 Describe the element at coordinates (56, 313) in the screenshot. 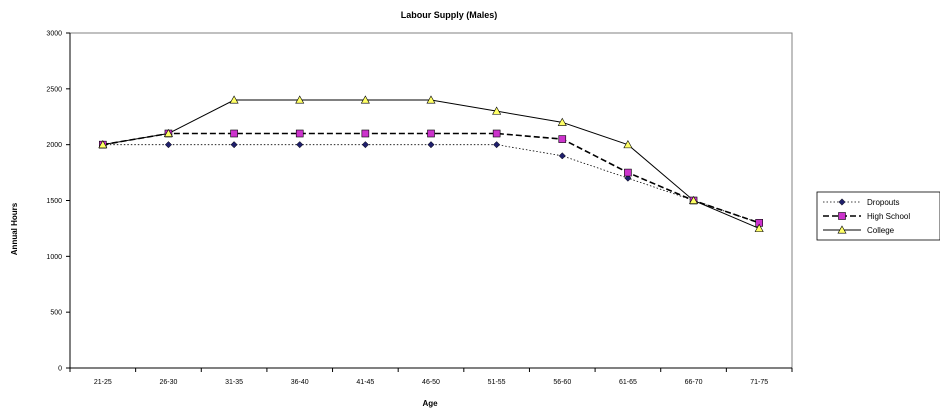

I see `y-tick-label: 500` at that location.